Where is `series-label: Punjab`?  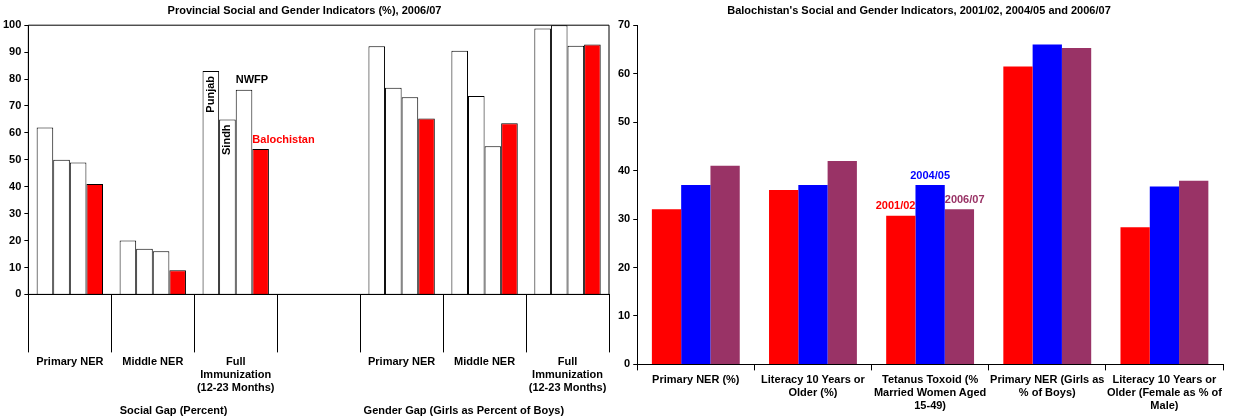 series-label: Punjab is located at coordinates (209, 94).